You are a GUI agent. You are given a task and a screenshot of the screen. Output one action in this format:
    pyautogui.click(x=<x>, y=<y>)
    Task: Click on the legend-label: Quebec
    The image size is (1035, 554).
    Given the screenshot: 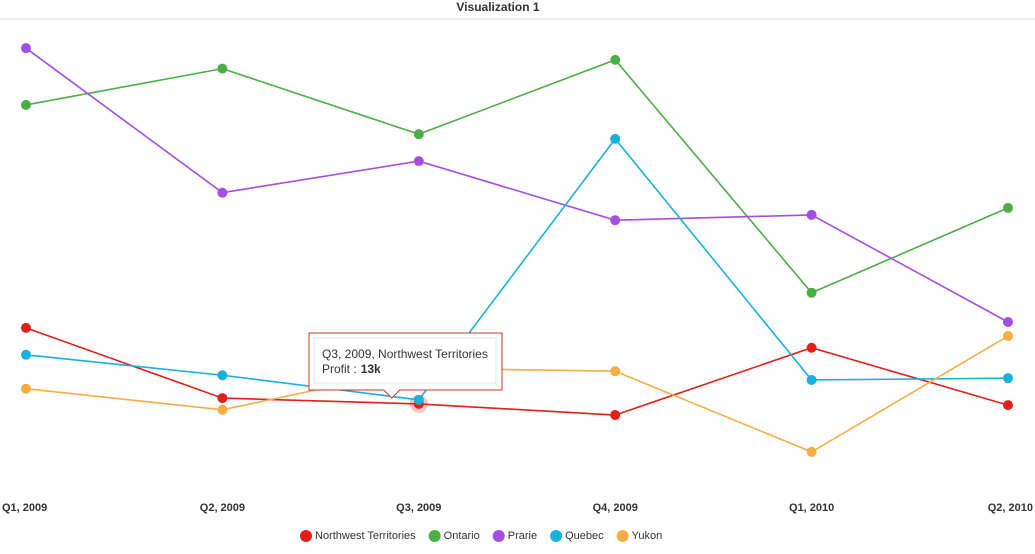 What is the action you would take?
    pyautogui.click(x=584, y=536)
    